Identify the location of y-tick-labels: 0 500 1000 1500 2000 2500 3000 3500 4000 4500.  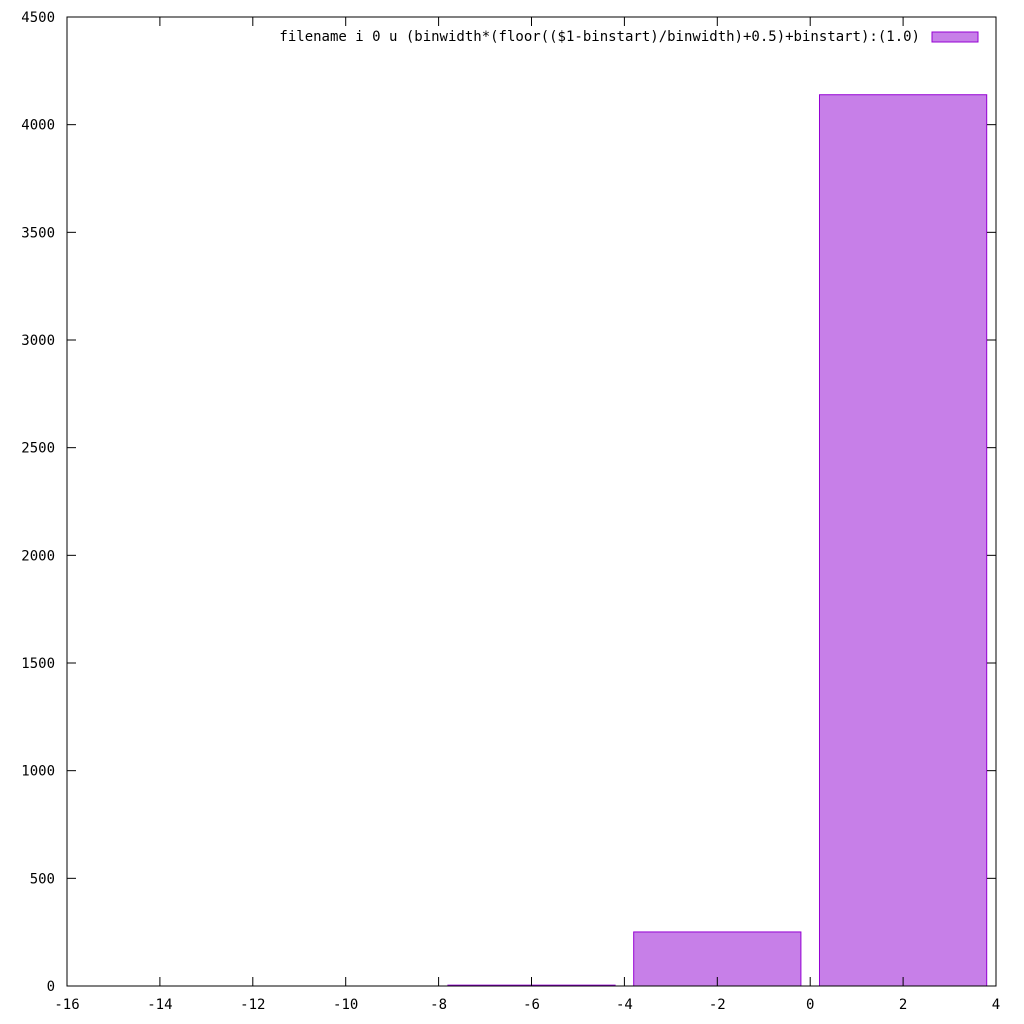
(38, 502).